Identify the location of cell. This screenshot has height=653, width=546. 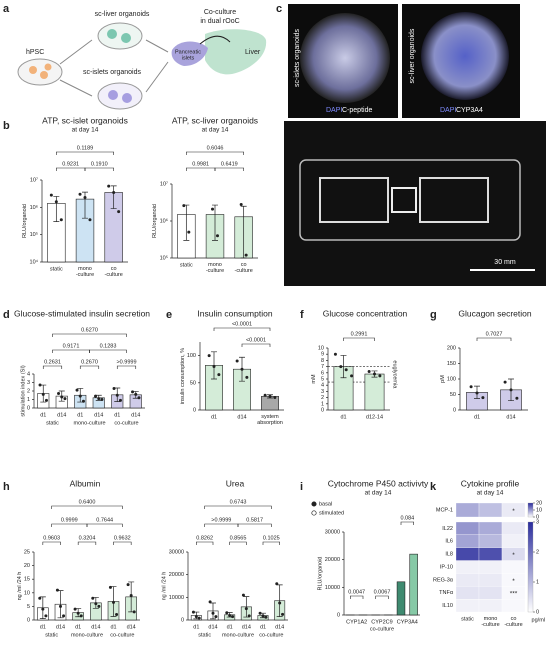
(48, 67).